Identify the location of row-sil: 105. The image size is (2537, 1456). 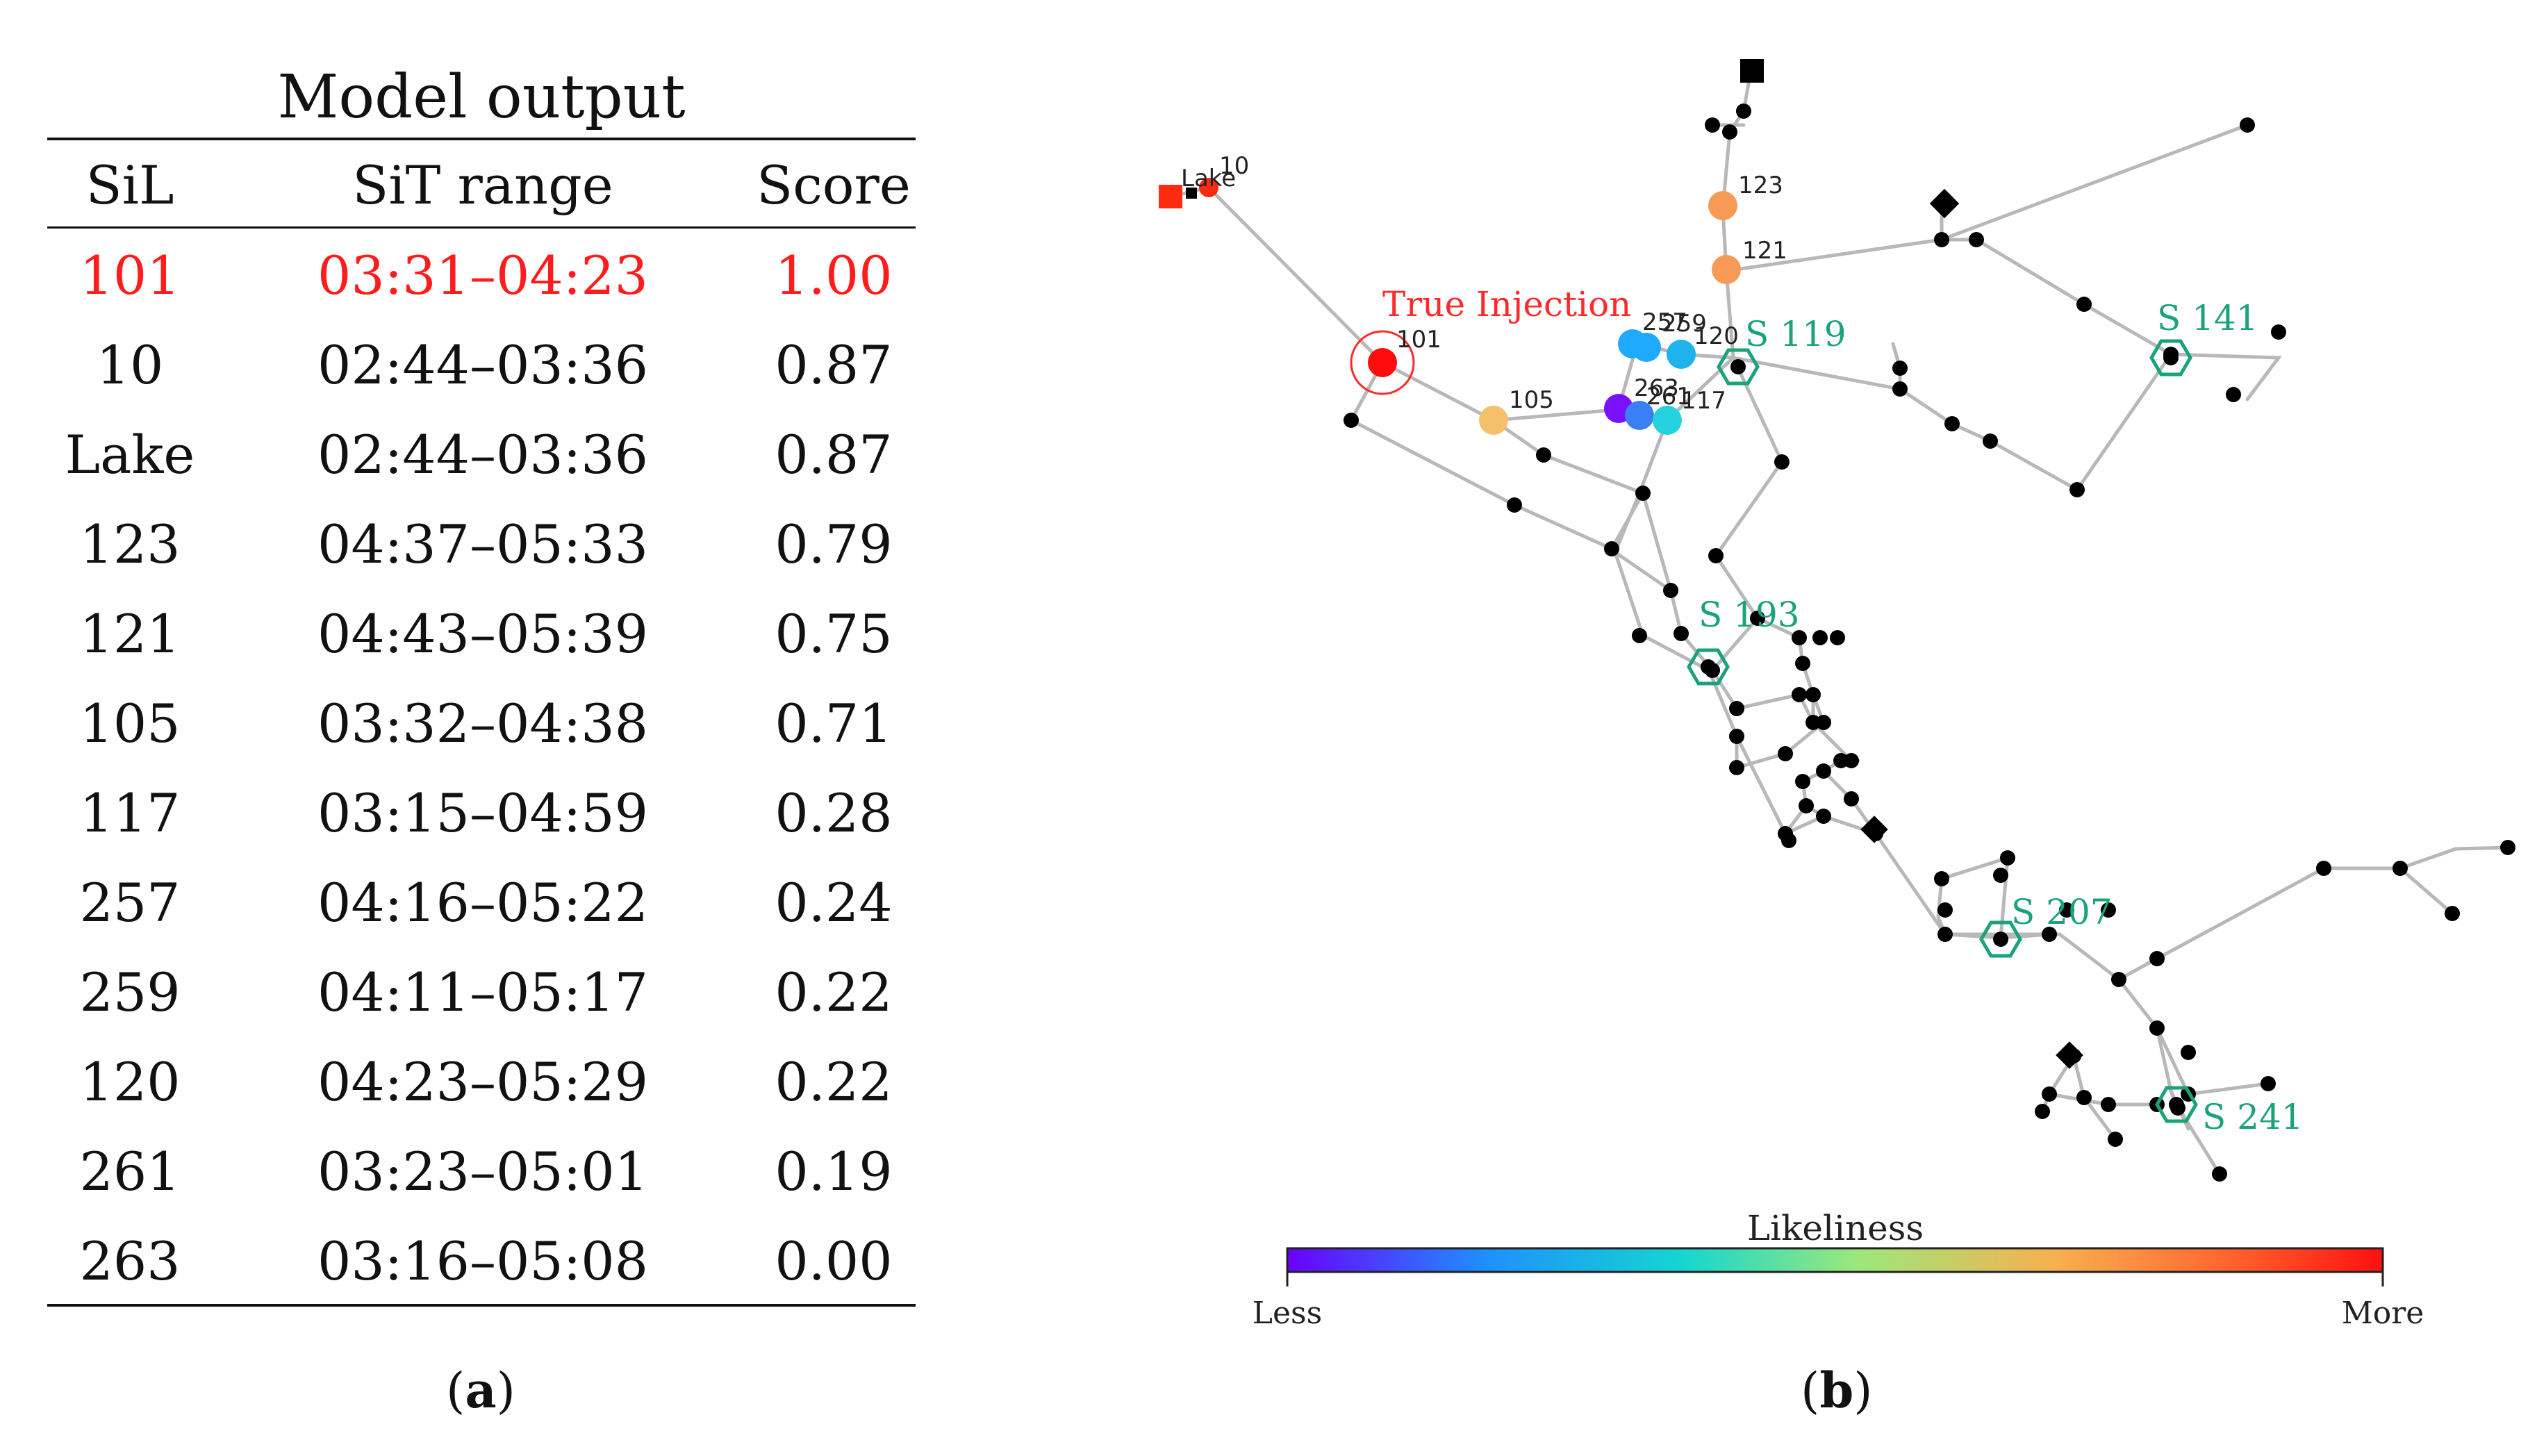
(130, 723).